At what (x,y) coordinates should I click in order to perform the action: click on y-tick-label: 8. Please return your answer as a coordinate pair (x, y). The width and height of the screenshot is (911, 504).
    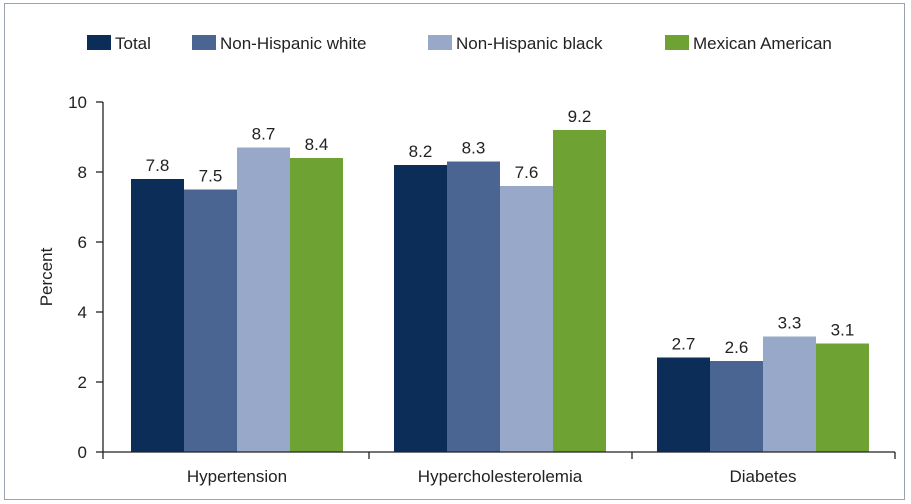
    Looking at the image, I should click on (82, 172).